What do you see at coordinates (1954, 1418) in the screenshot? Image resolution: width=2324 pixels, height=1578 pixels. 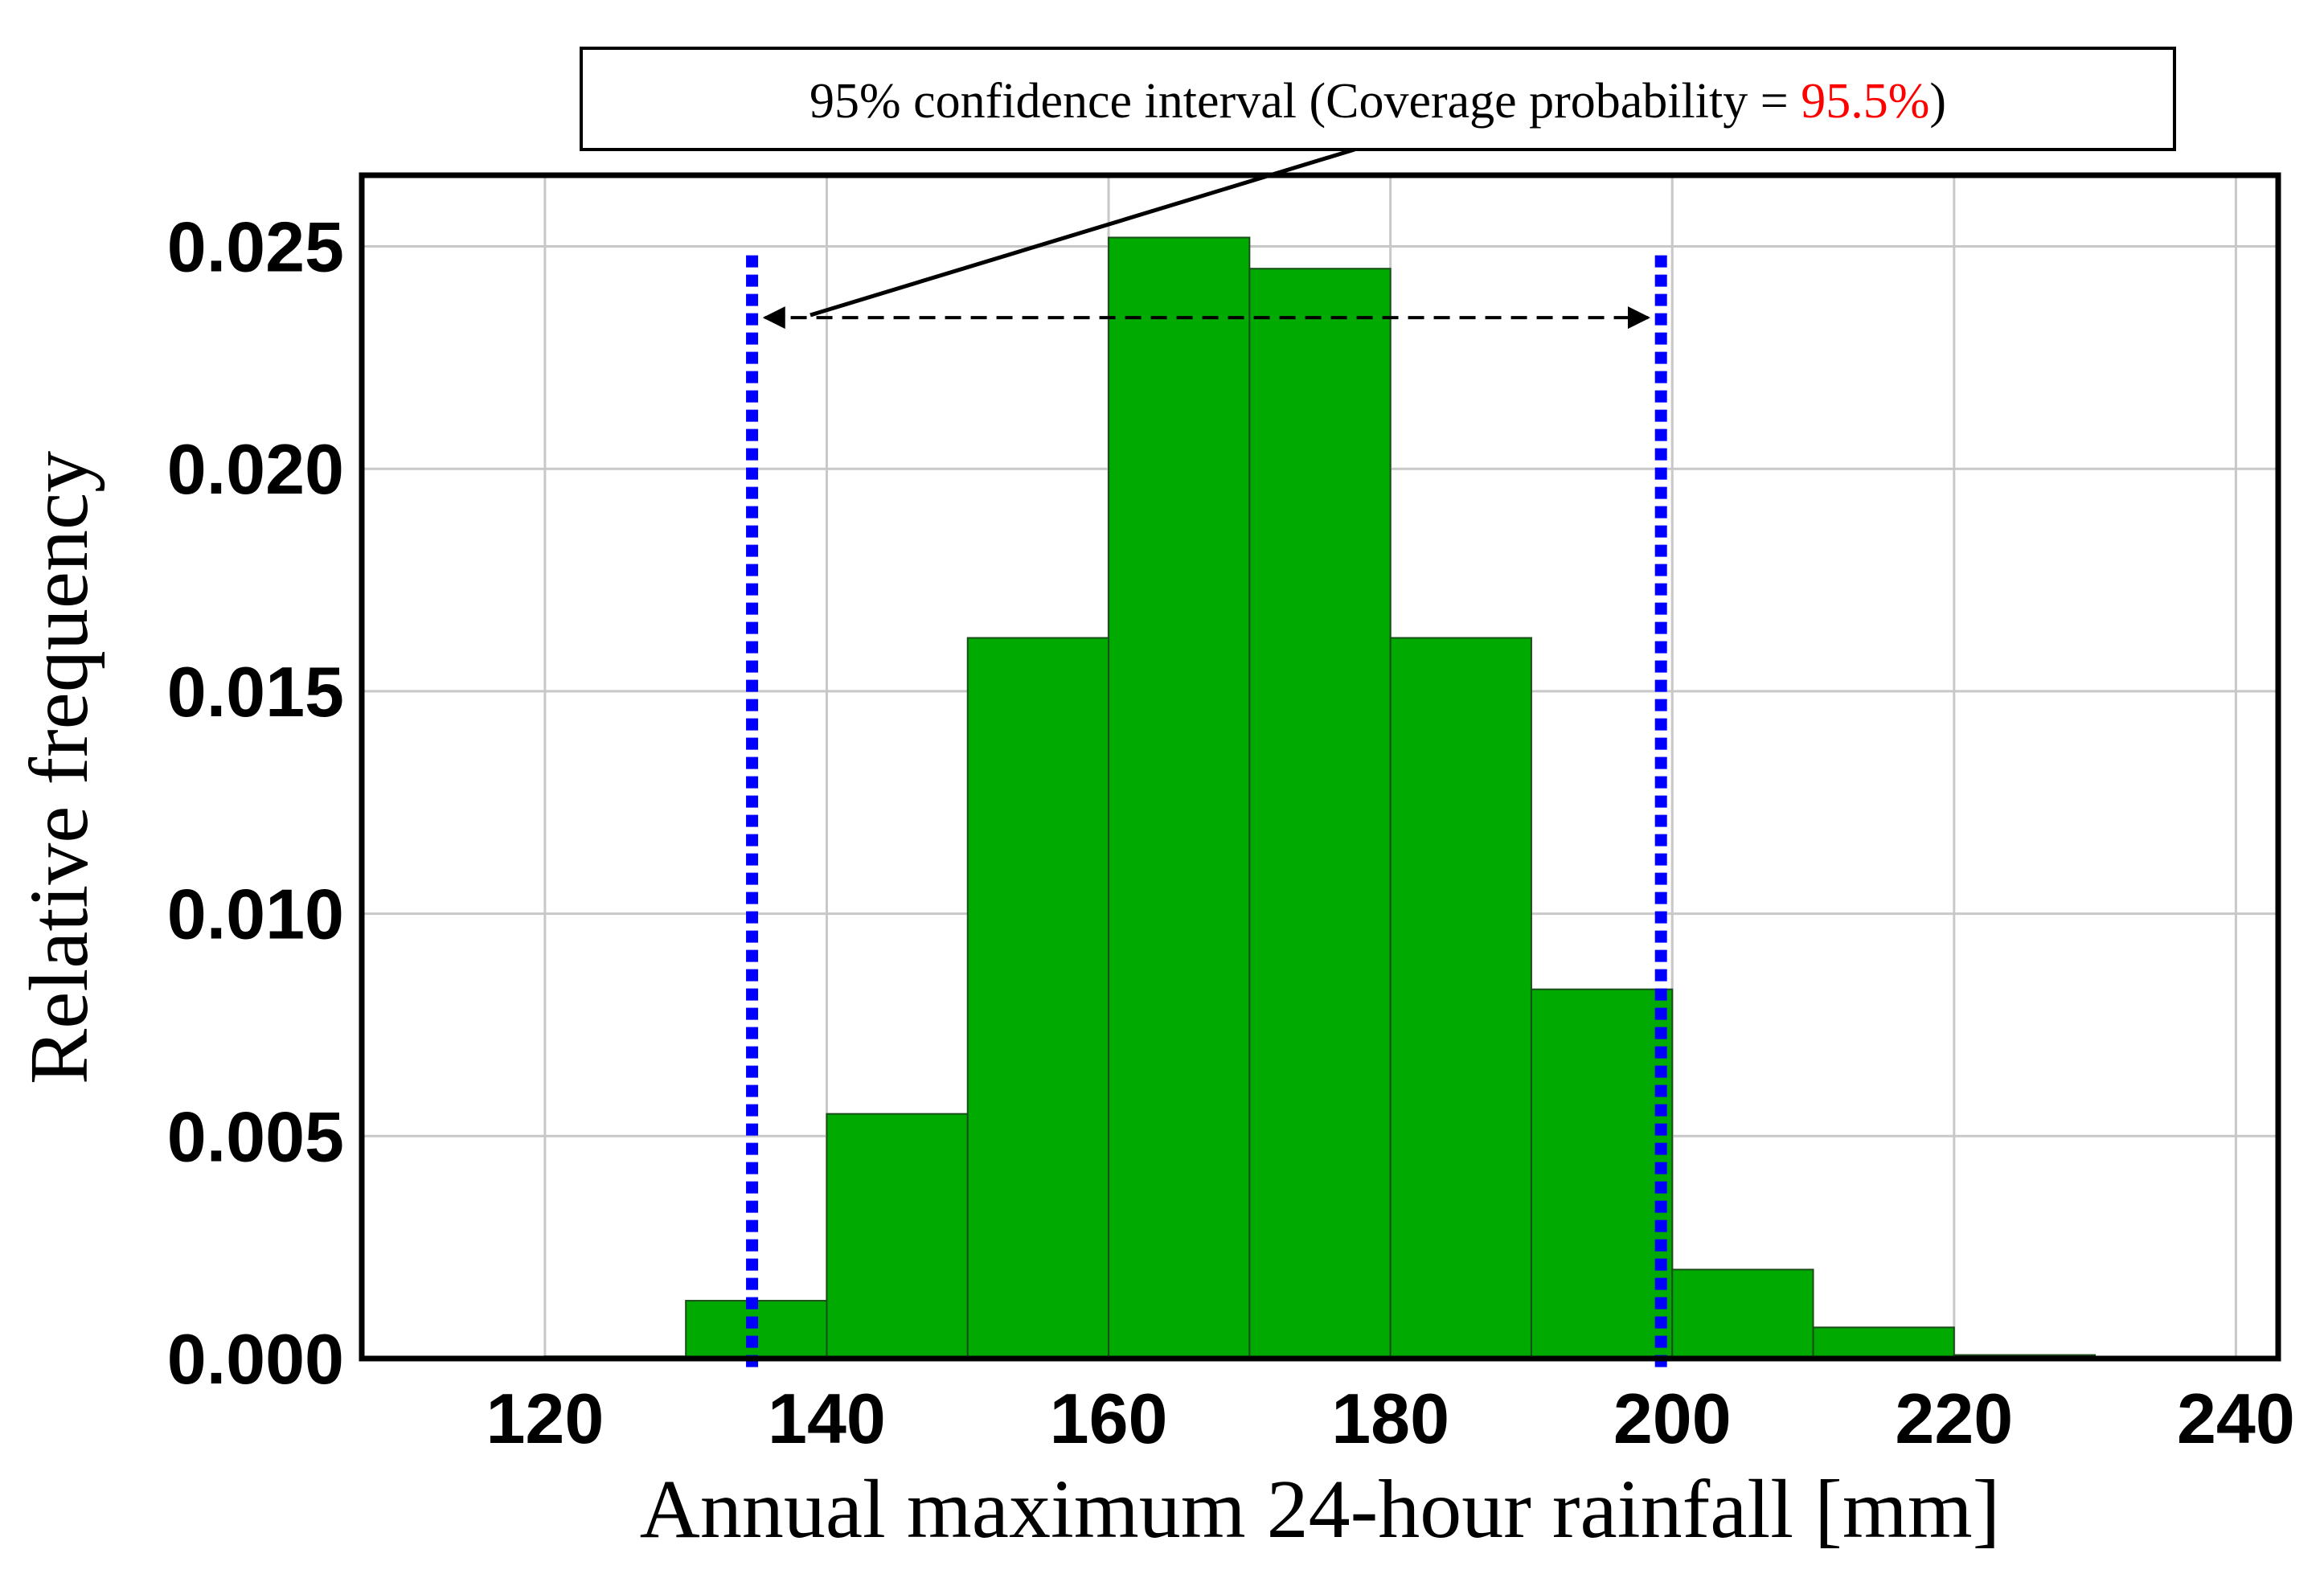 I see `x-tick-label: 220` at bounding box center [1954, 1418].